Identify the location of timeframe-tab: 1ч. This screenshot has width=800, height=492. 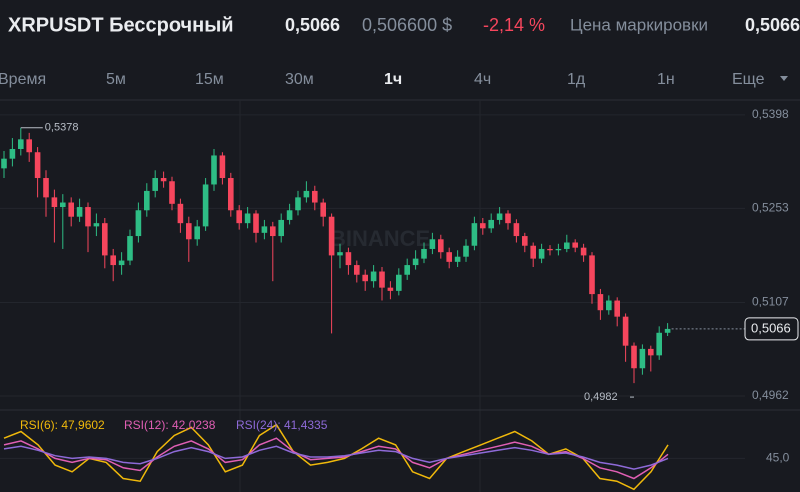
(393, 79).